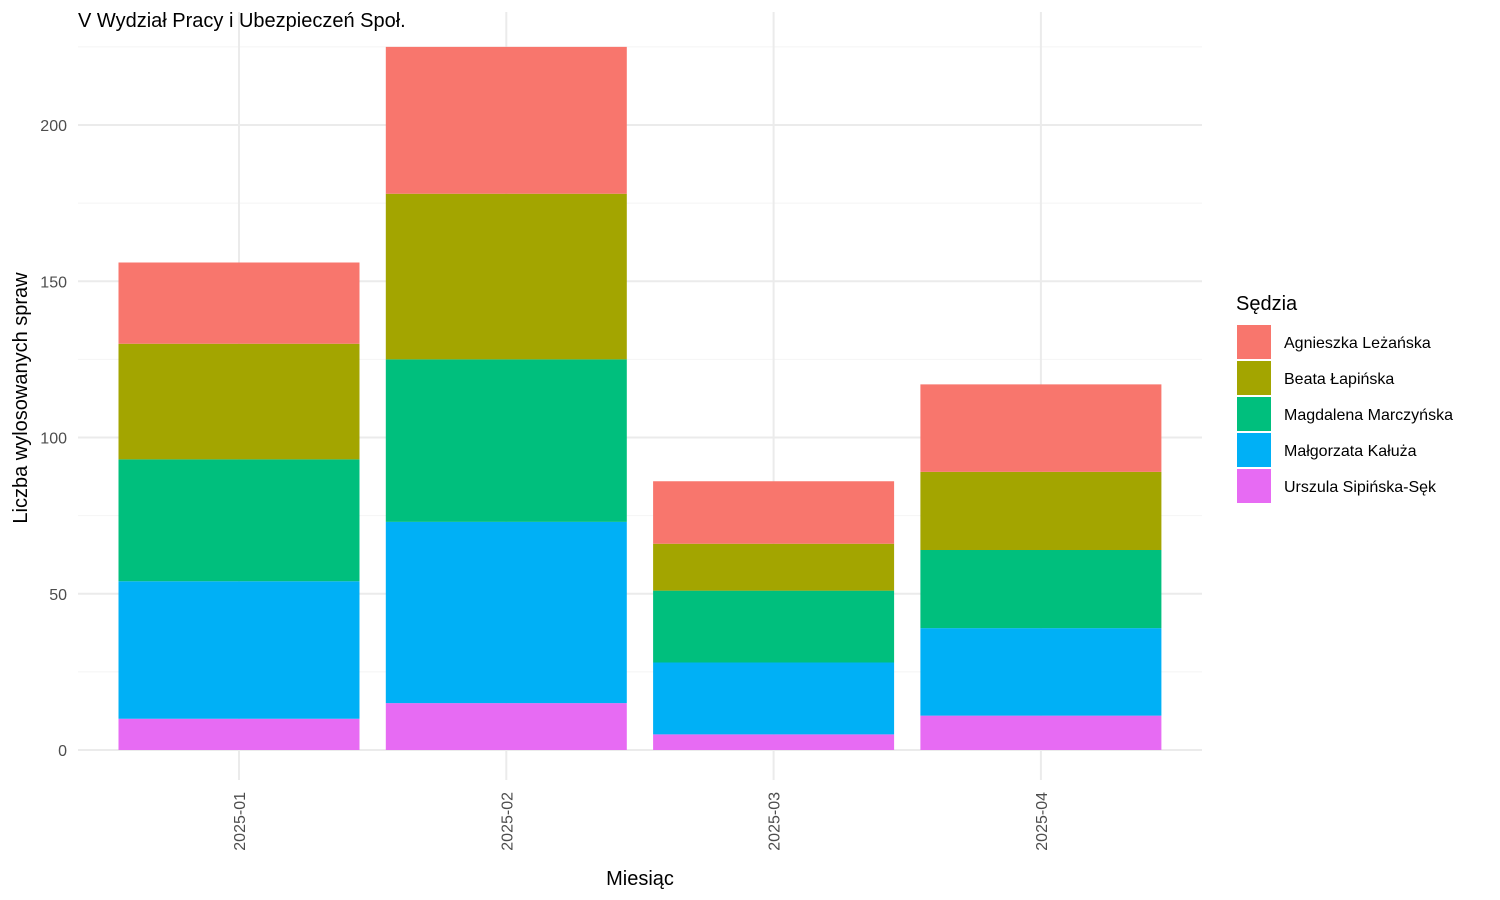  Describe the element at coordinates (58, 595) in the screenshot. I see `y-tick-label: 50` at that location.